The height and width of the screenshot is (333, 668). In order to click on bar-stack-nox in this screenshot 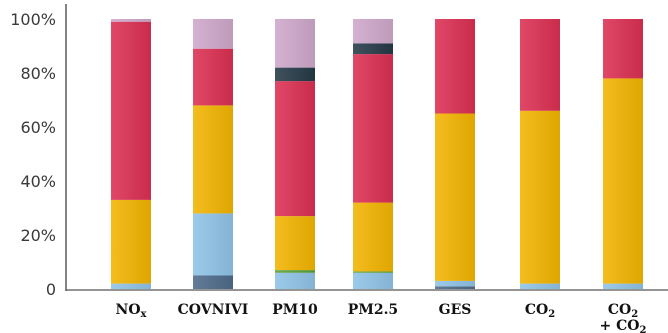, I will do `click(131, 154)`.